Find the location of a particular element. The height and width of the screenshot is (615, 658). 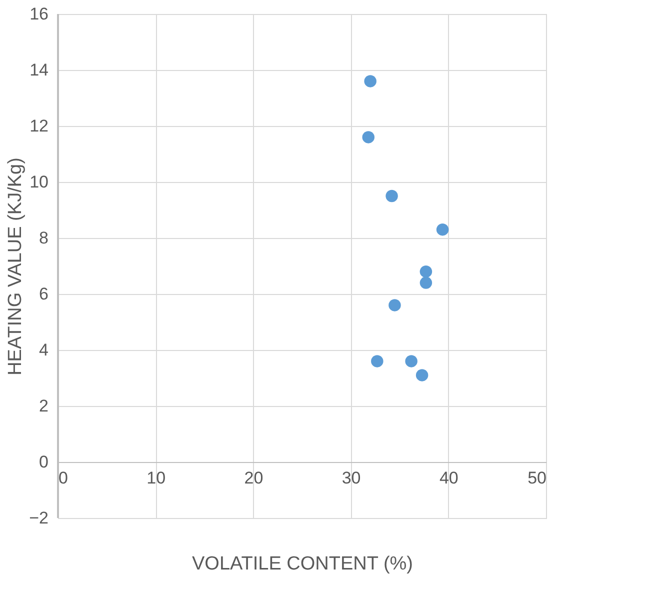

y-tick-label: 14 is located at coordinates (39, 70).